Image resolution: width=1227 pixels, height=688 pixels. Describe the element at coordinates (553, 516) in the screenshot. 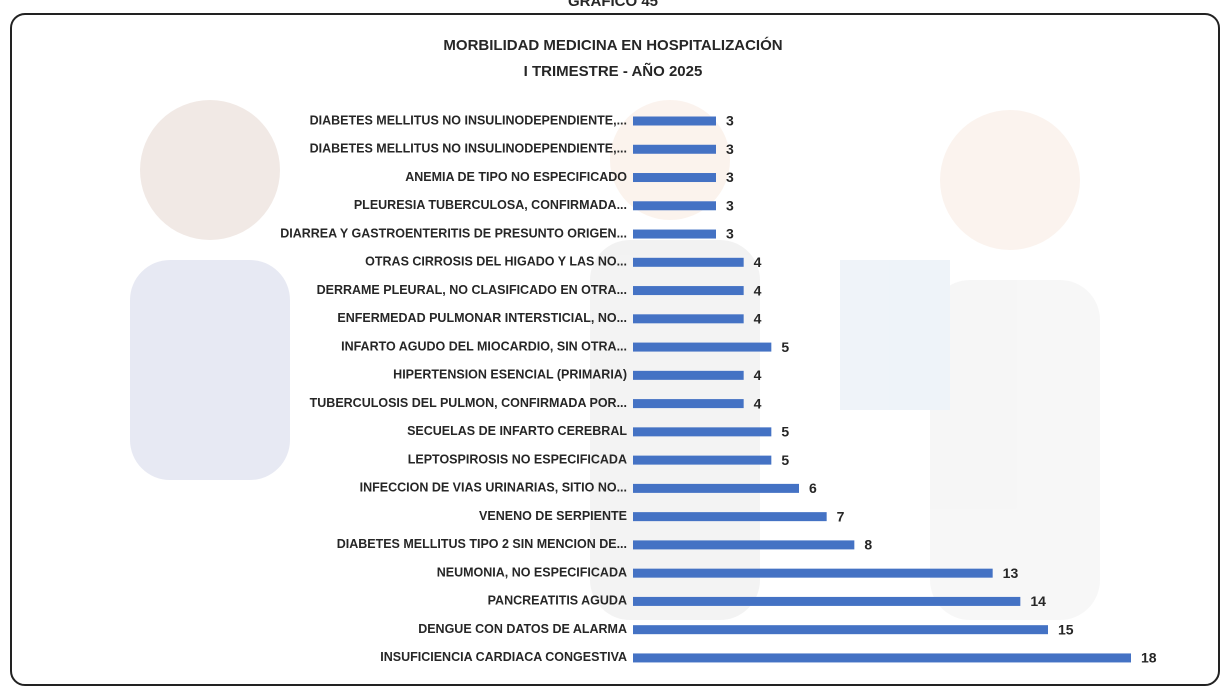

I see `category-label: VENENO DE SERPIENTE` at that location.